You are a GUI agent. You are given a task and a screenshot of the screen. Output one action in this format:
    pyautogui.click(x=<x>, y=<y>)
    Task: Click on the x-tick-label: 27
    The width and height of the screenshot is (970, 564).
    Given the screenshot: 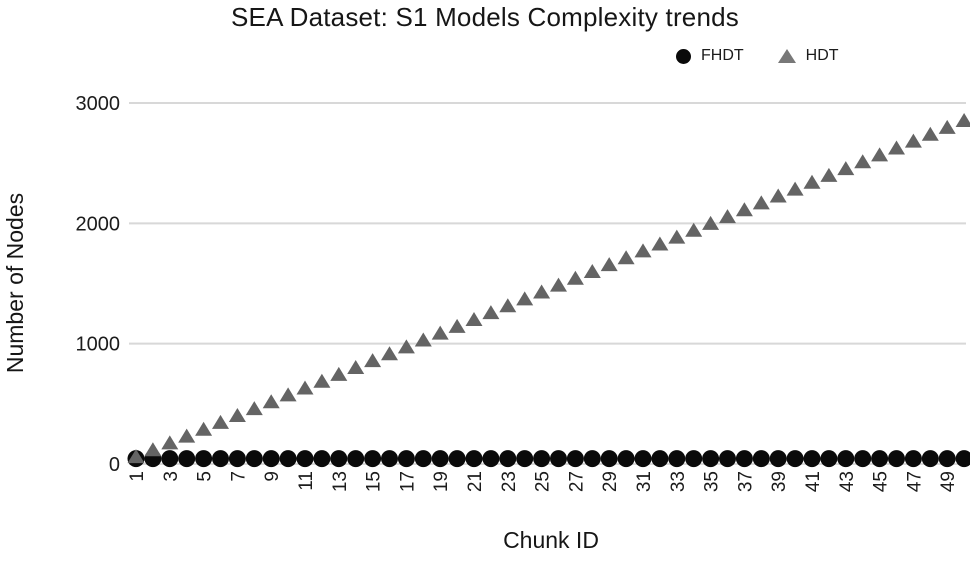 What is the action you would take?
    pyautogui.click(x=576, y=481)
    